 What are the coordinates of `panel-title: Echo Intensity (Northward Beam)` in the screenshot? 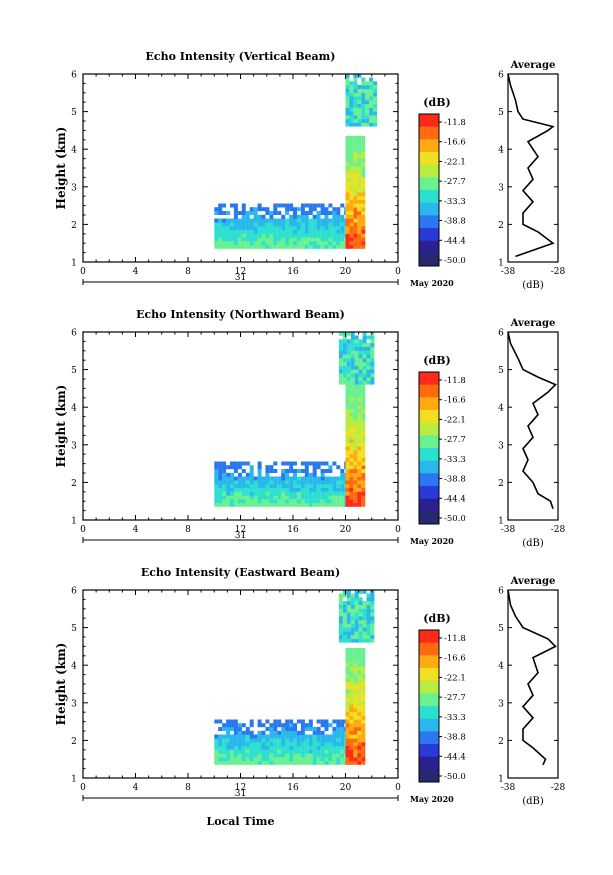 It's located at (240, 314).